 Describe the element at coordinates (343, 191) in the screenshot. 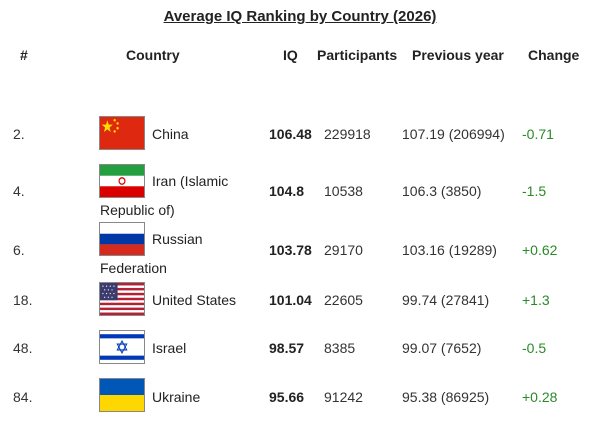

I see `participants-value: 10538` at that location.